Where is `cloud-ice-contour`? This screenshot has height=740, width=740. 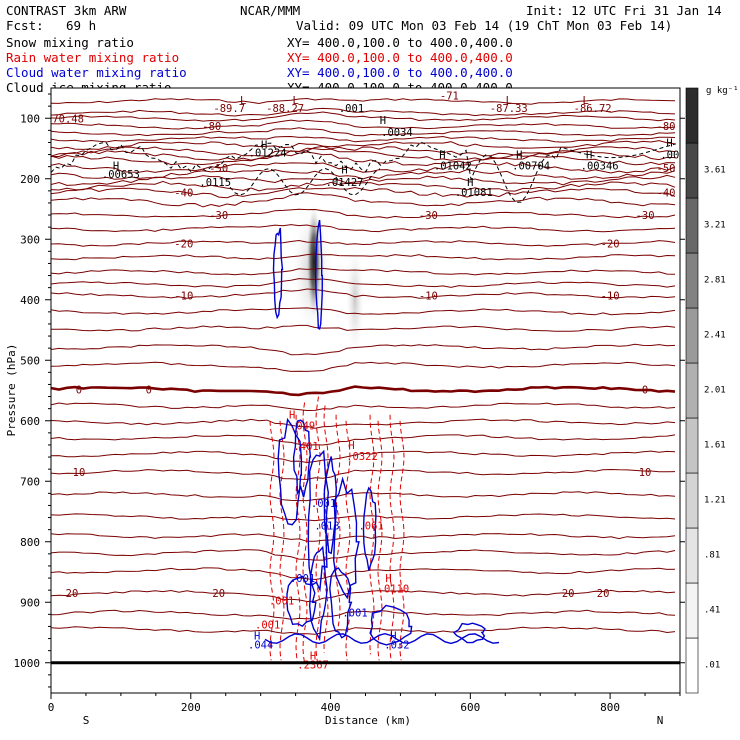 cloud-ice-contour is located at coordinates (364, 172).